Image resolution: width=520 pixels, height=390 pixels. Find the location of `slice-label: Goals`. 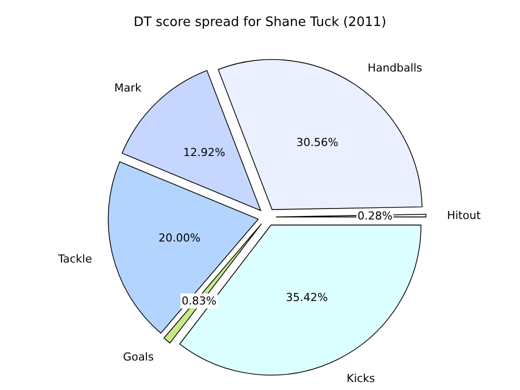

slice-label: Goals is located at coordinates (138, 357).